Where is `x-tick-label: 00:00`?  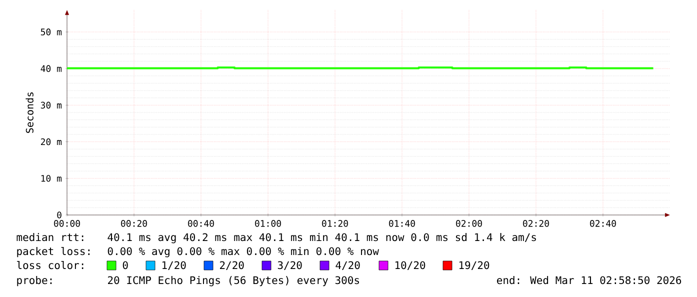
x-tick-label: 00:00 is located at coordinates (67, 223).